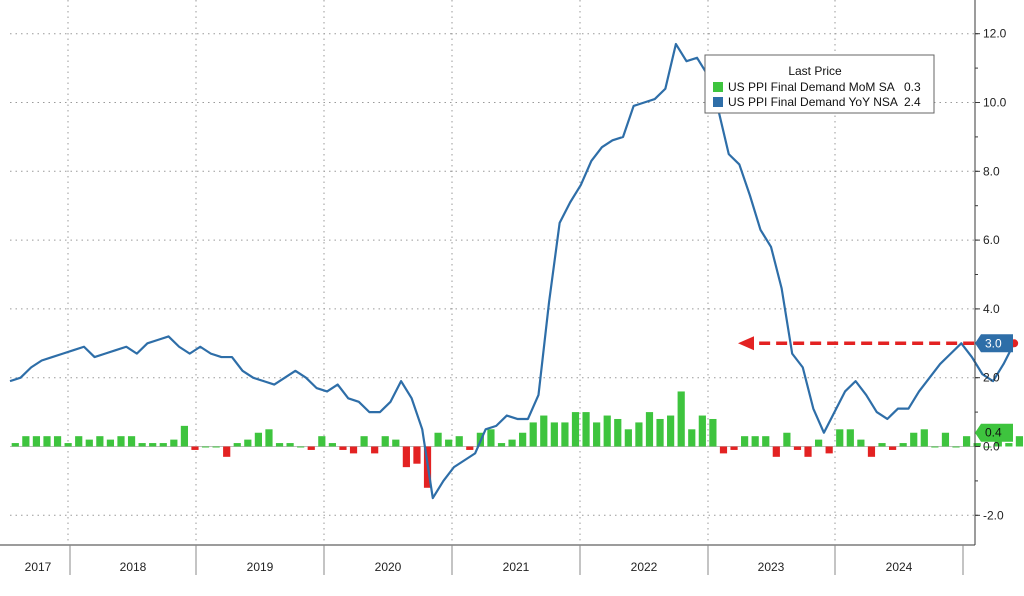 This screenshot has height=596, width=1024. Describe the element at coordinates (388, 567) in the screenshot. I see `x-year-label: 2020` at that location.